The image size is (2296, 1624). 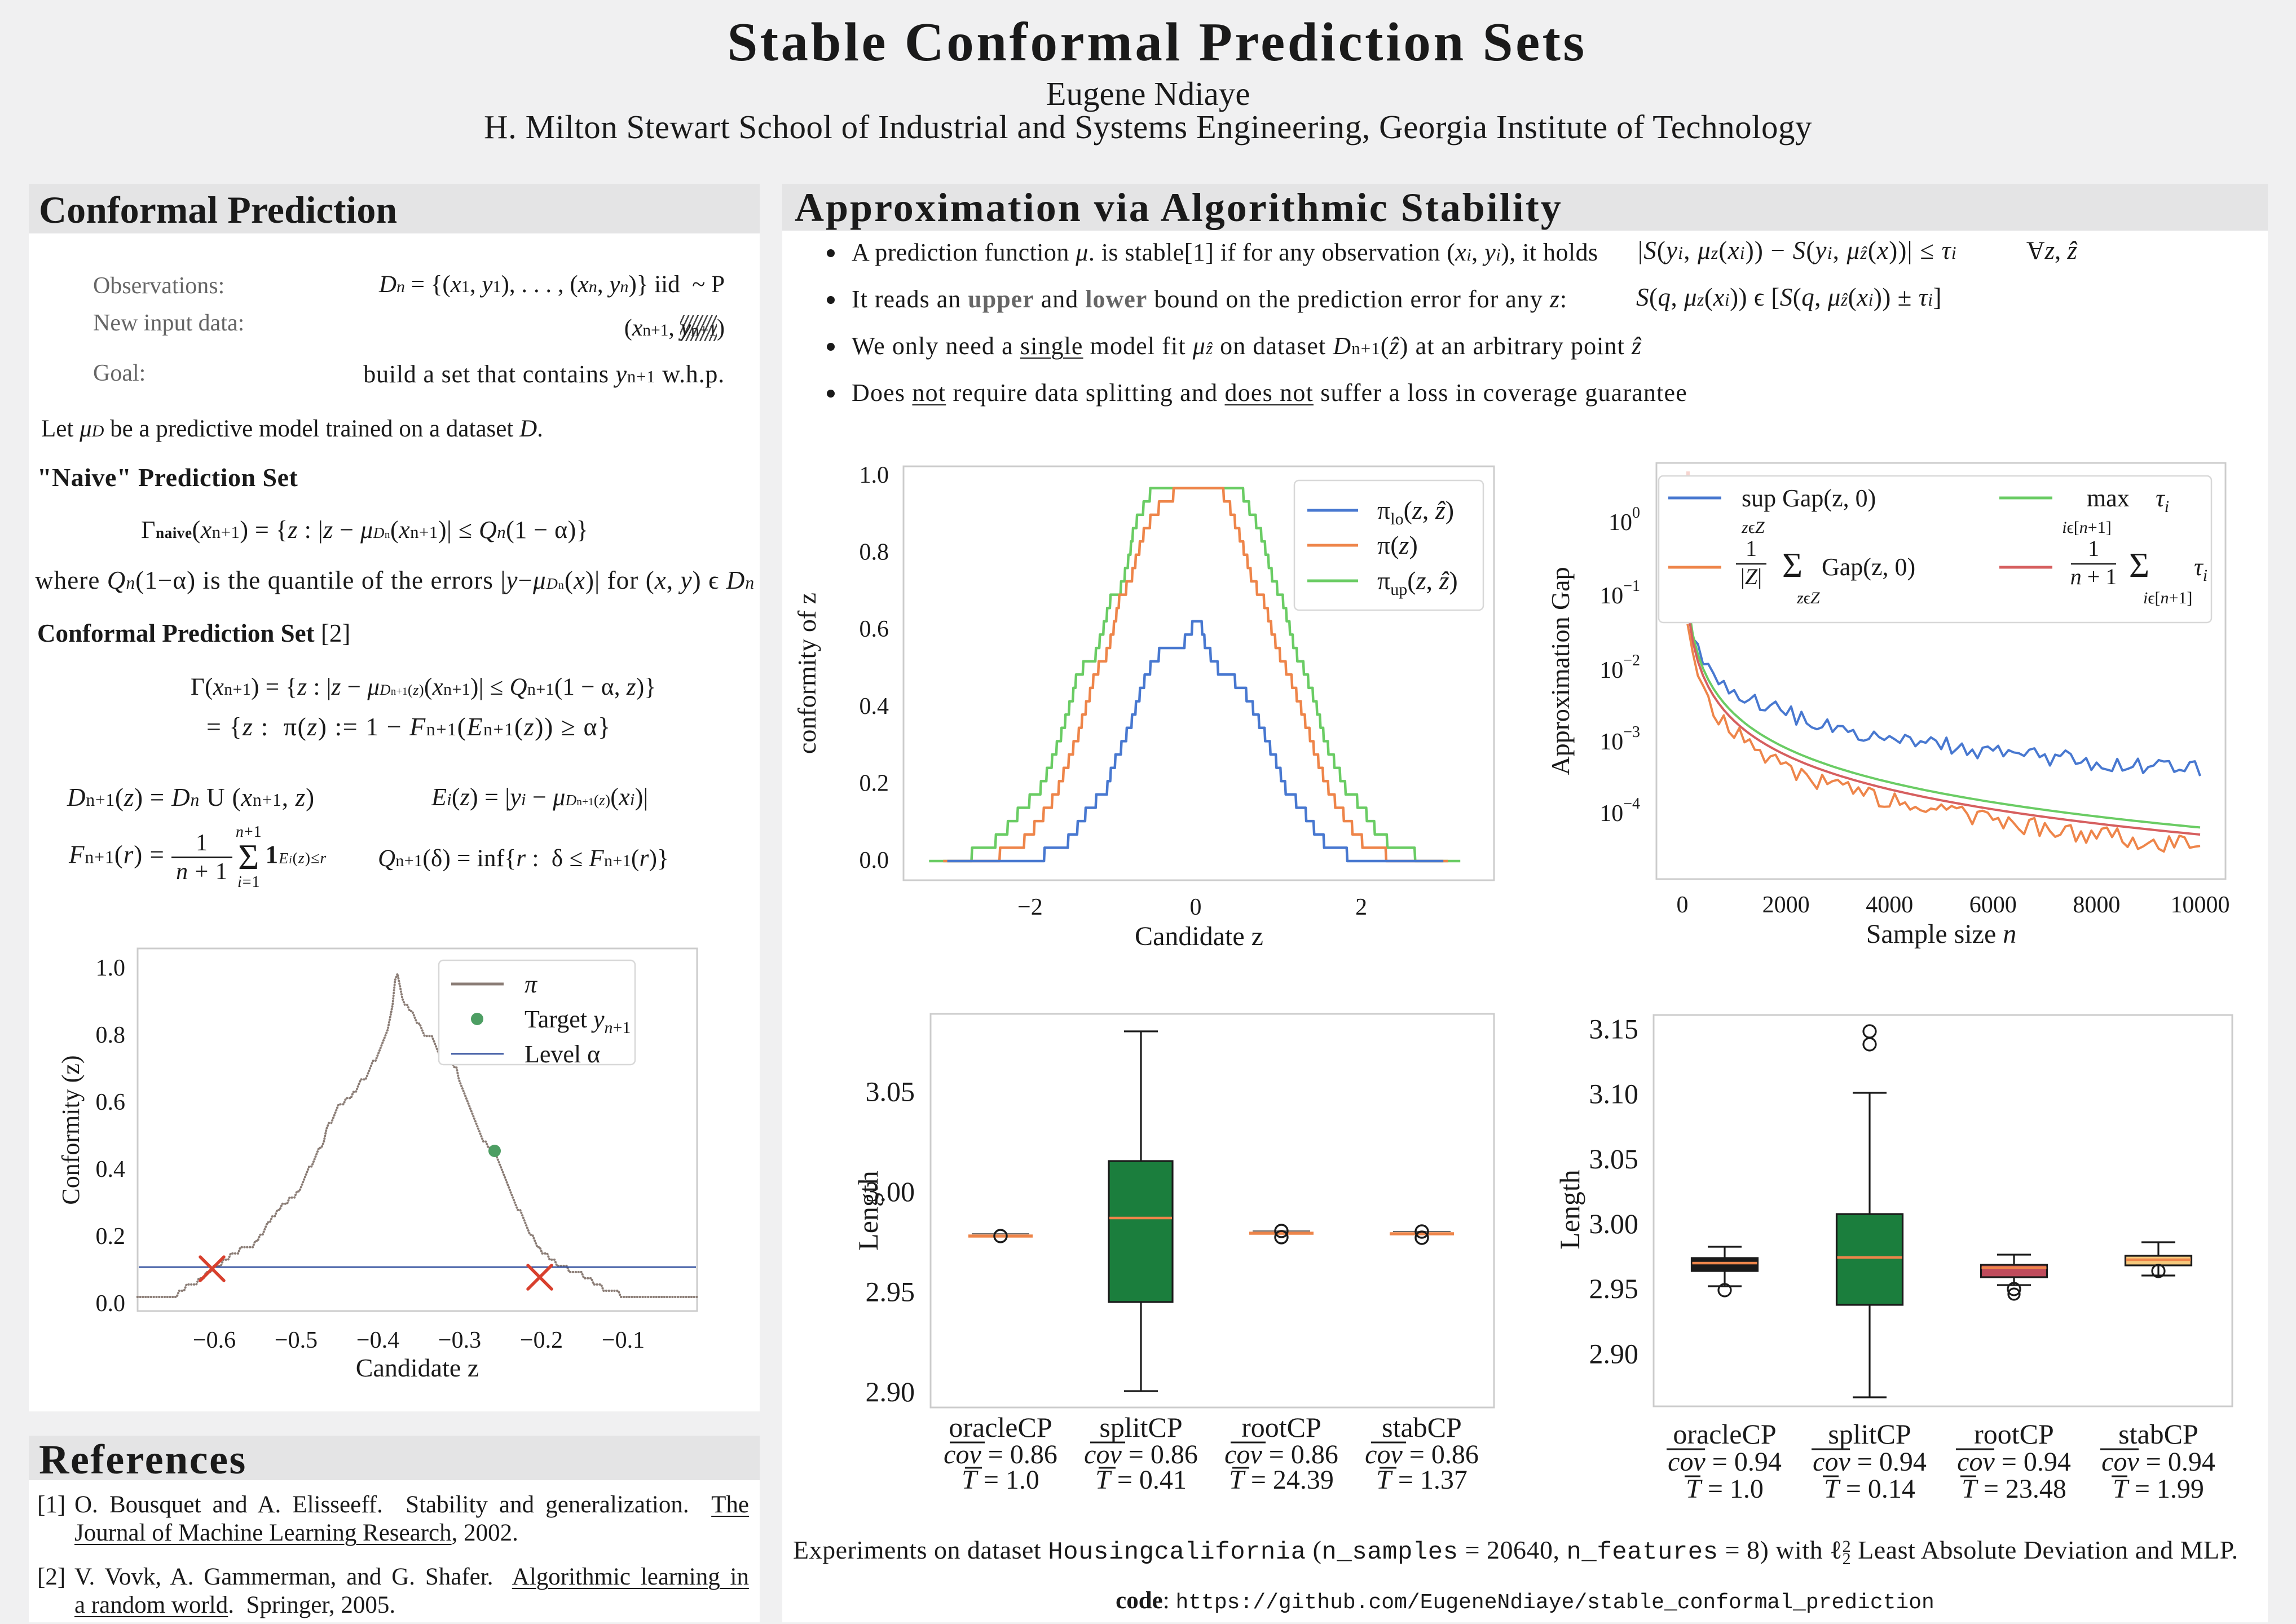 What do you see at coordinates (1141, 1480) in the screenshot?
I see `svg-text: T = 0.41` at bounding box center [1141, 1480].